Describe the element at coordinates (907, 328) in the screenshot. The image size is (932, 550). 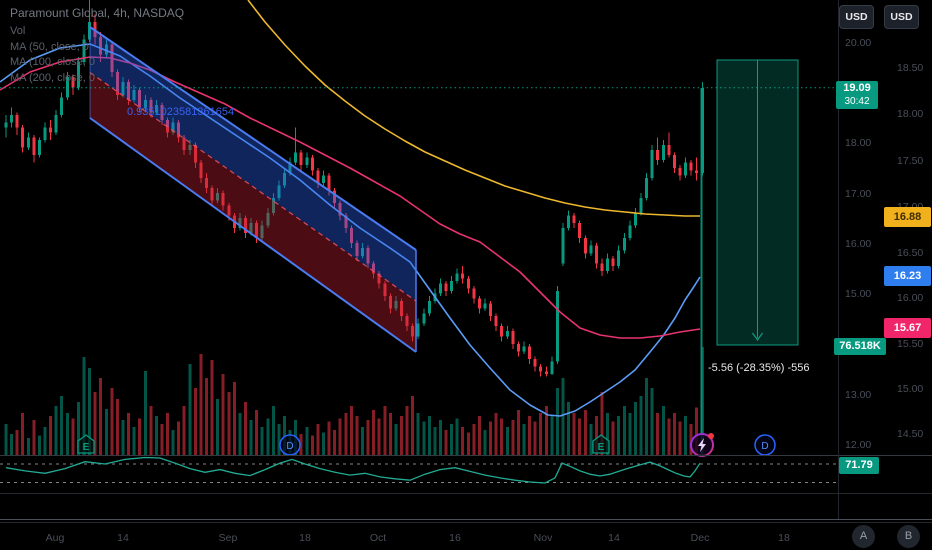
I see `ma100-price-label: 15.67` at that location.